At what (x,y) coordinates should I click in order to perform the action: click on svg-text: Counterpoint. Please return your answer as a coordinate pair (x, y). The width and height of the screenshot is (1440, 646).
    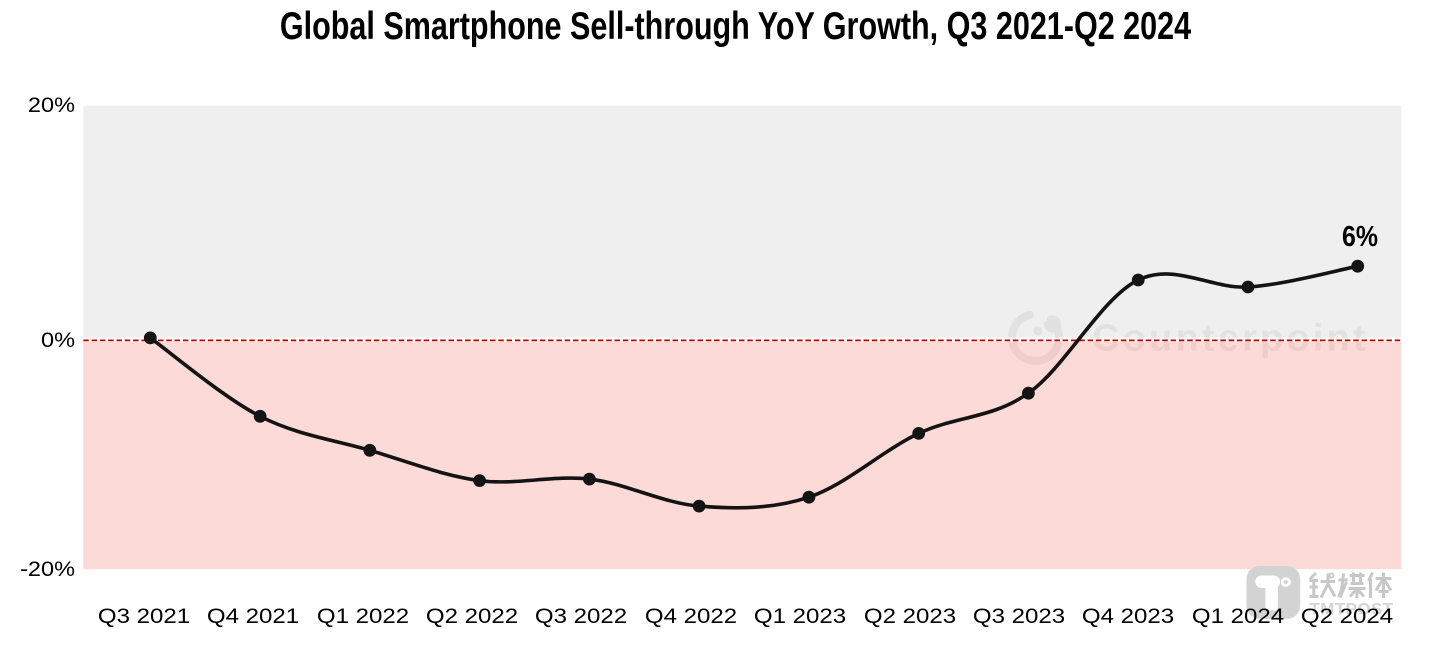
    Looking at the image, I should click on (1230, 339).